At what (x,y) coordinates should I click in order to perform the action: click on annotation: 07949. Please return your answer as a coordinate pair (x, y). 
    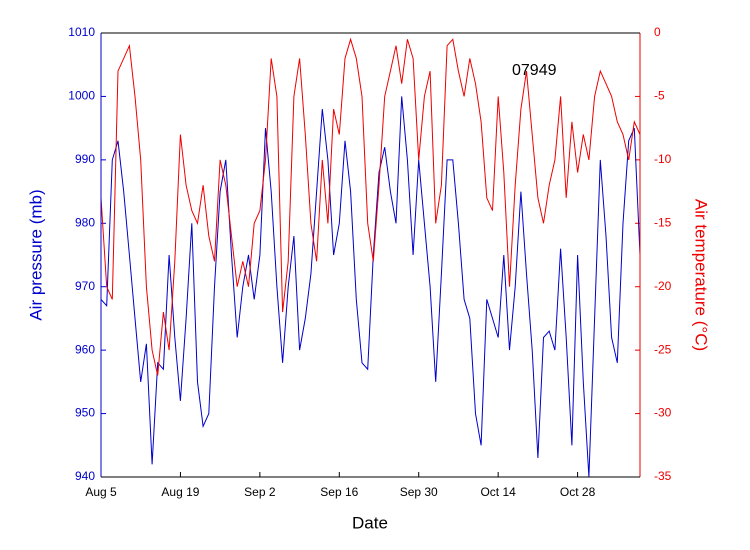
    Looking at the image, I should click on (534, 70).